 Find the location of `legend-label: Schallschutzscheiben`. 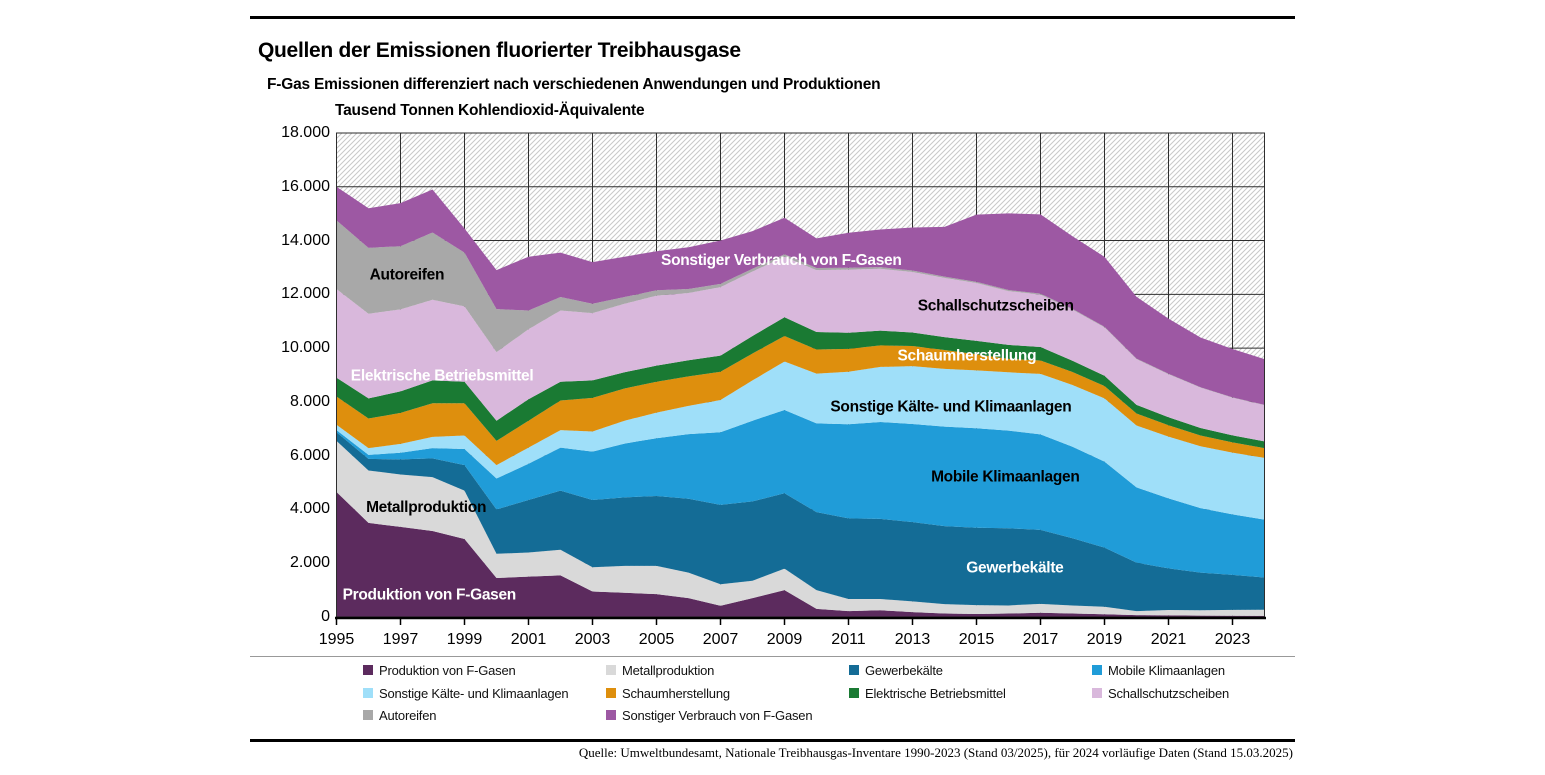

legend-label: Schallschutzscheiben is located at coordinates (1169, 693).